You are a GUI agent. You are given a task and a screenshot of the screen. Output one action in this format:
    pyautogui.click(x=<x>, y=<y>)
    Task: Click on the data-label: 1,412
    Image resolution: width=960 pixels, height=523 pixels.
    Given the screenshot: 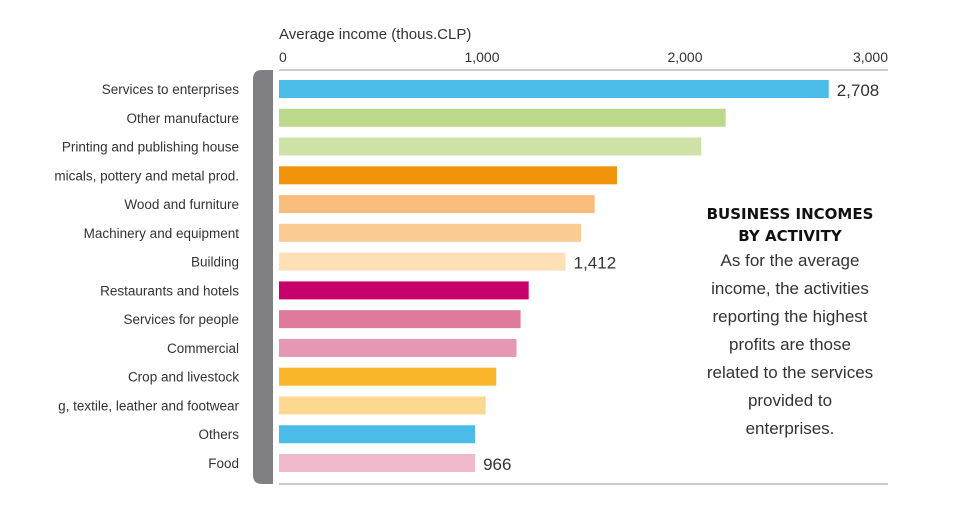 What is the action you would take?
    pyautogui.click(x=595, y=263)
    